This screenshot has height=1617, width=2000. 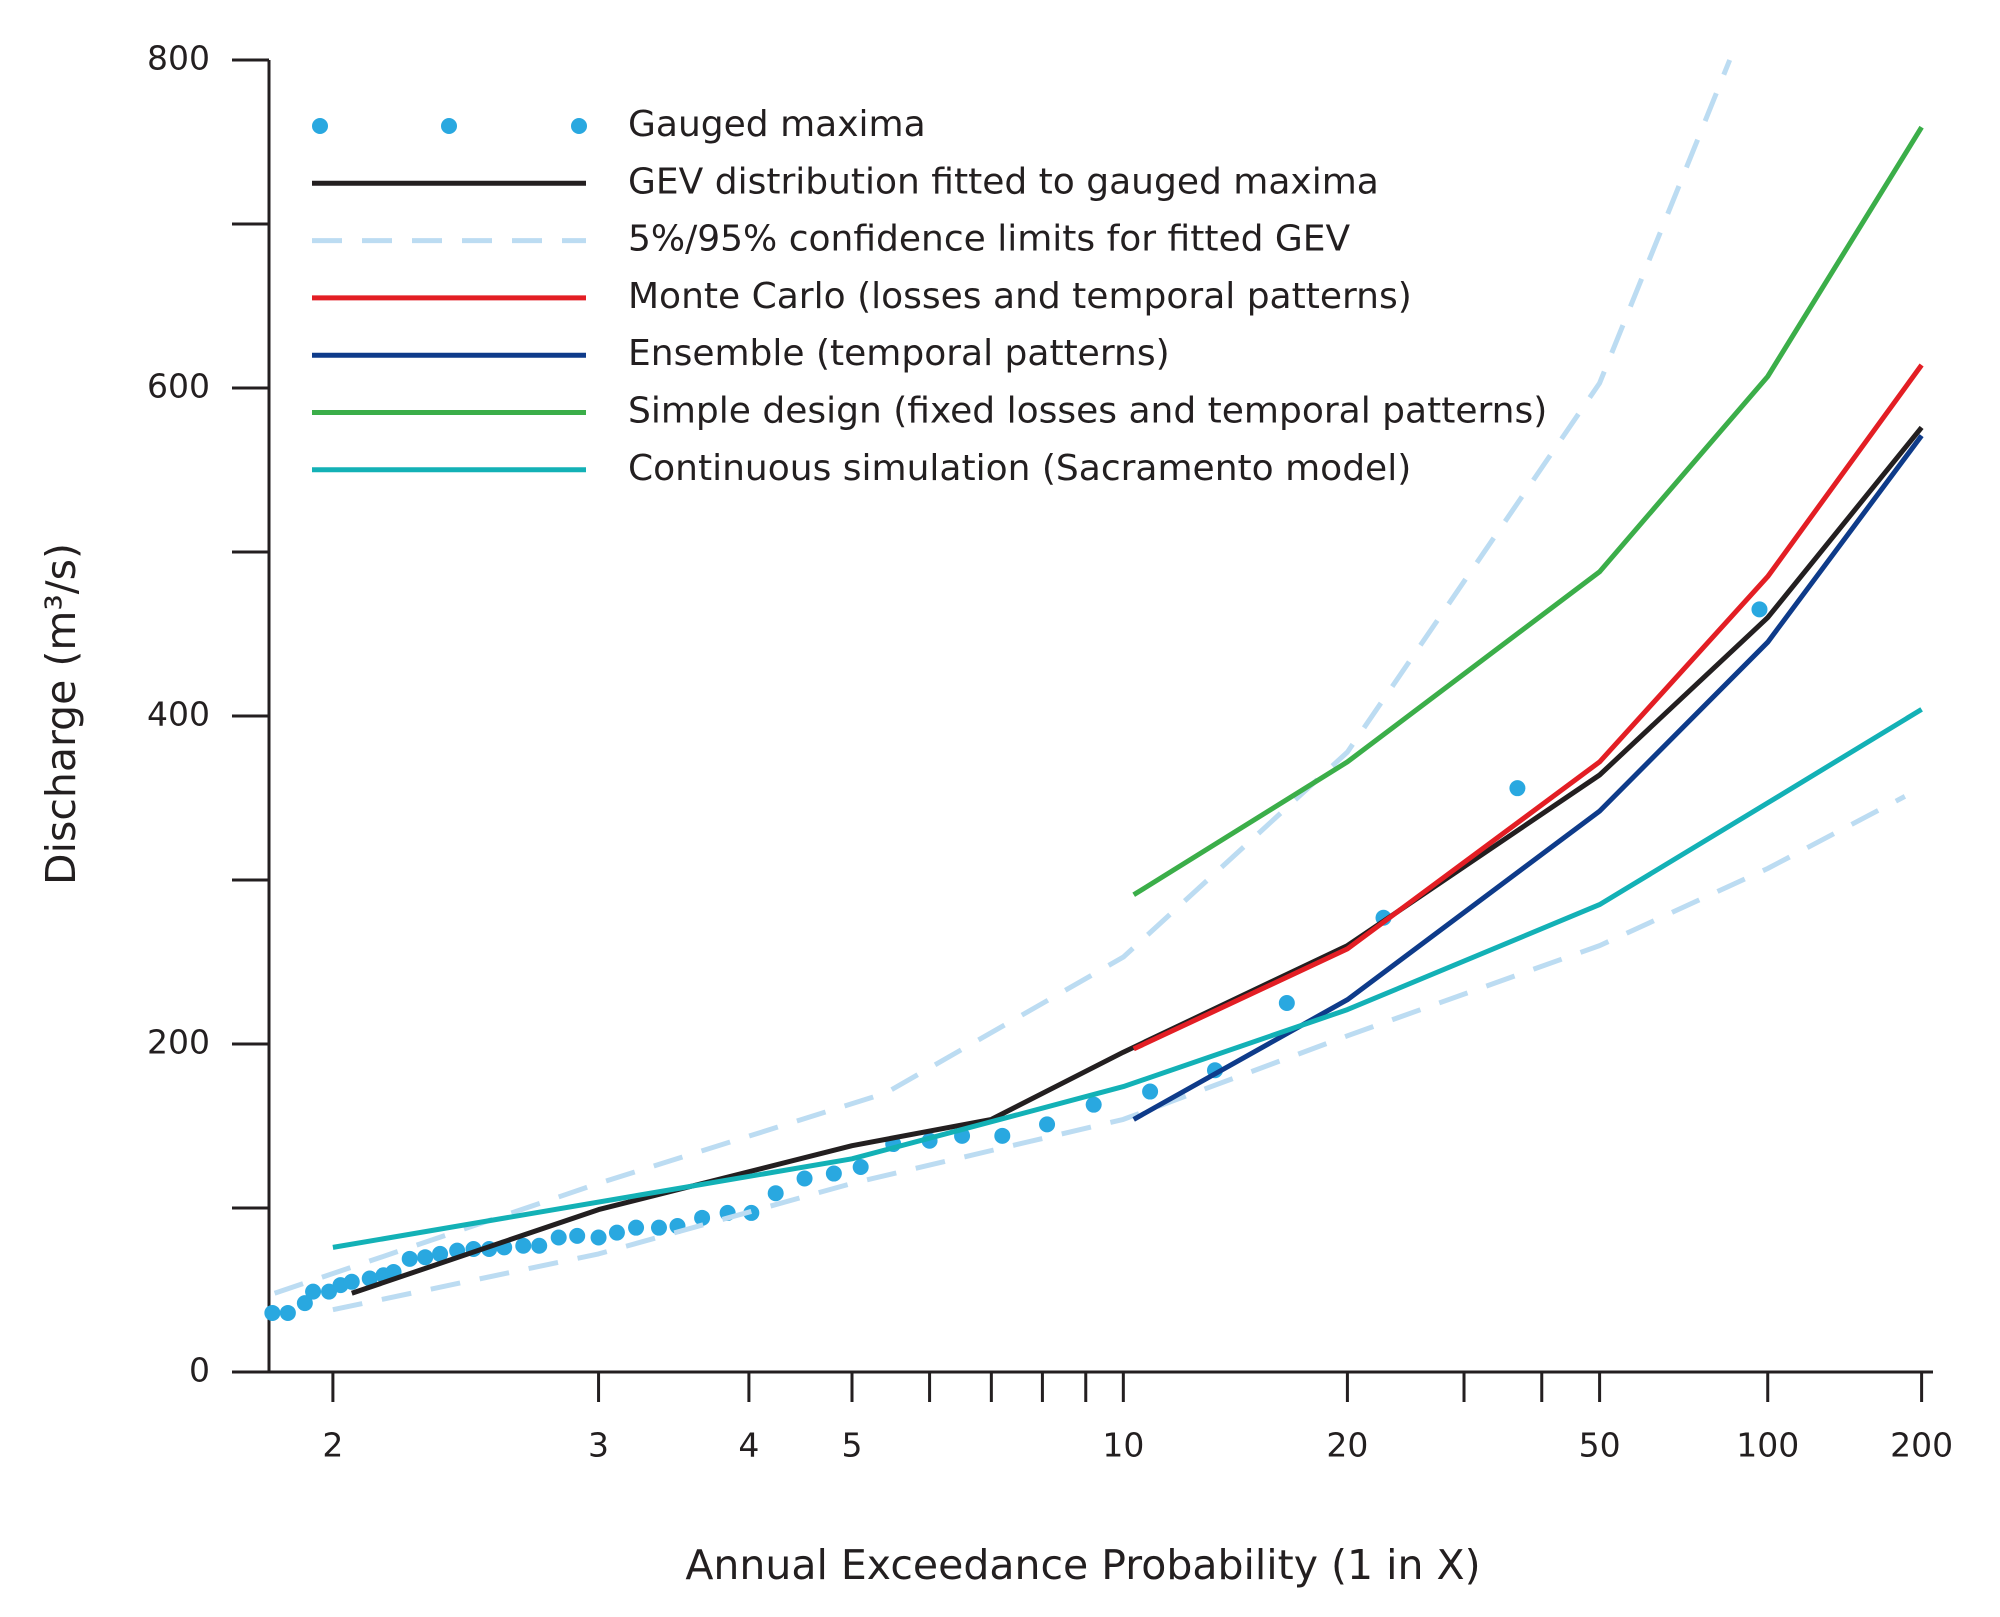 What do you see at coordinates (61, 714) in the screenshot?
I see `y-axis-title: Discharge (m³/s)` at bounding box center [61, 714].